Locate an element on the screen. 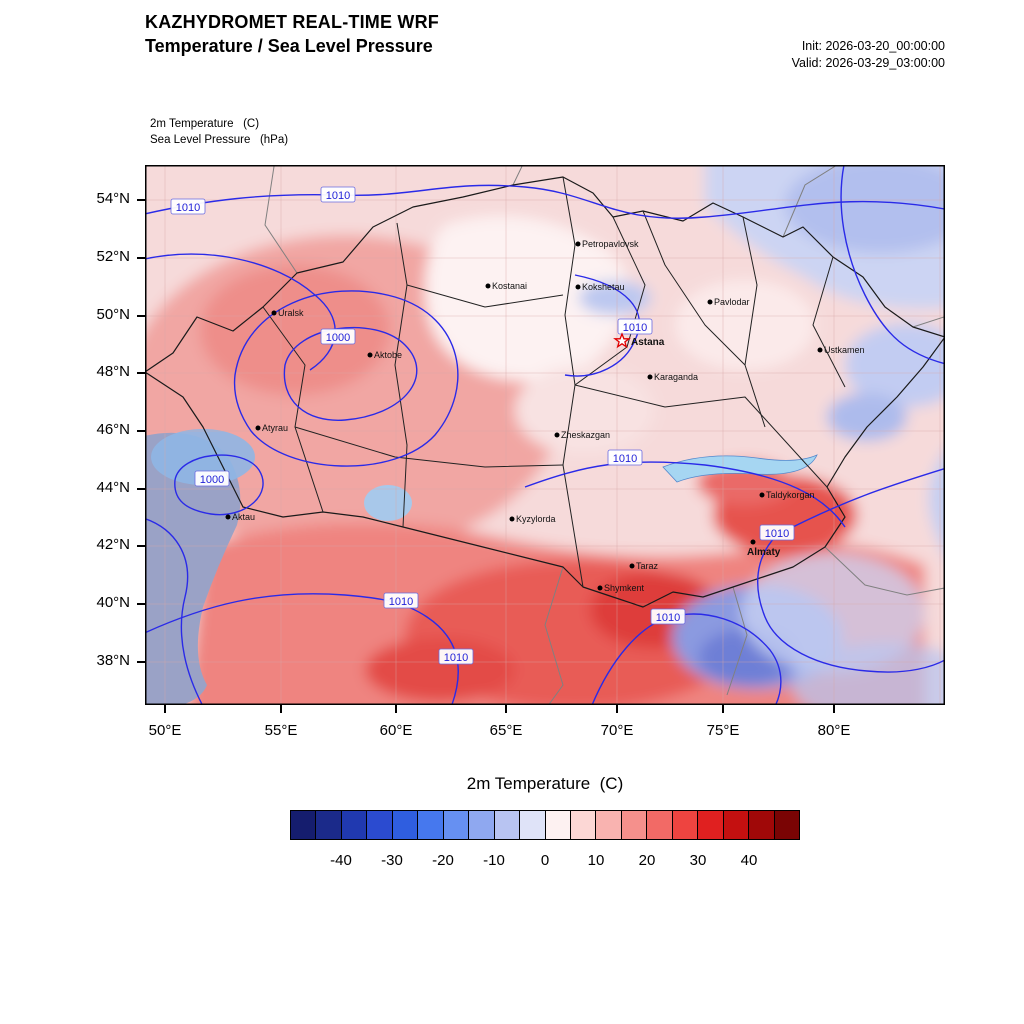 This screenshot has height=1024, width=1024. colorbar-tick: 20 is located at coordinates (647, 860).